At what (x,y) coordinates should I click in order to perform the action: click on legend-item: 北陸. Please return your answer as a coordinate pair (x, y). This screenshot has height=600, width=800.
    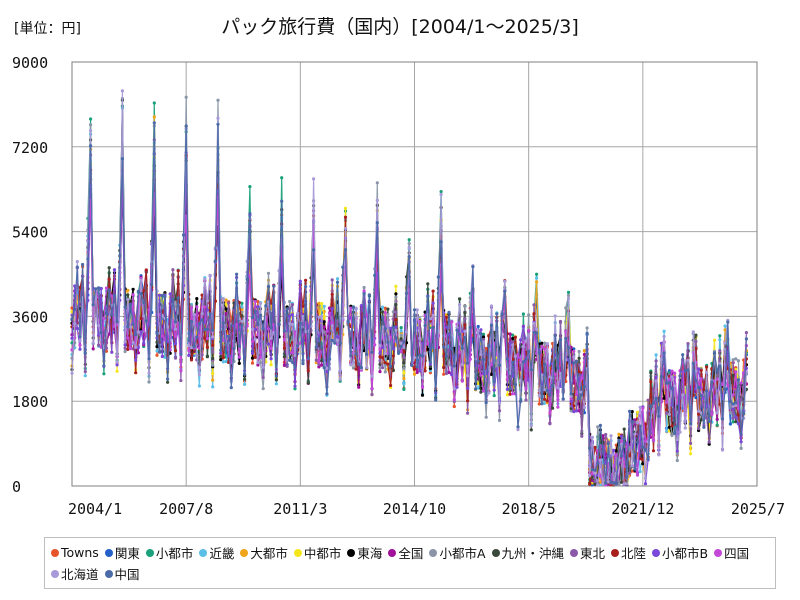
    Looking at the image, I should click on (628, 552).